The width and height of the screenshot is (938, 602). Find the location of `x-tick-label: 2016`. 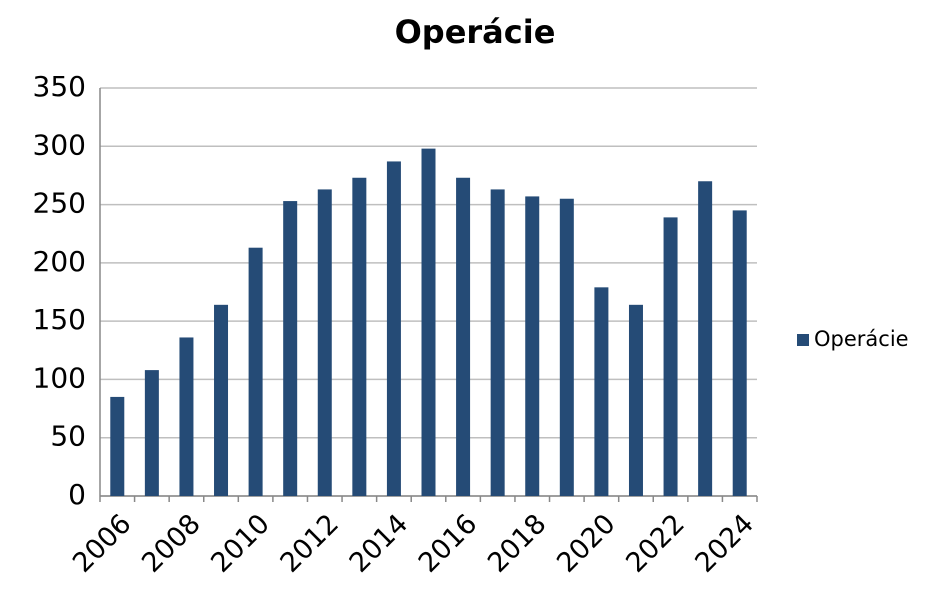

x-tick-label: 2016 is located at coordinates (448, 543).